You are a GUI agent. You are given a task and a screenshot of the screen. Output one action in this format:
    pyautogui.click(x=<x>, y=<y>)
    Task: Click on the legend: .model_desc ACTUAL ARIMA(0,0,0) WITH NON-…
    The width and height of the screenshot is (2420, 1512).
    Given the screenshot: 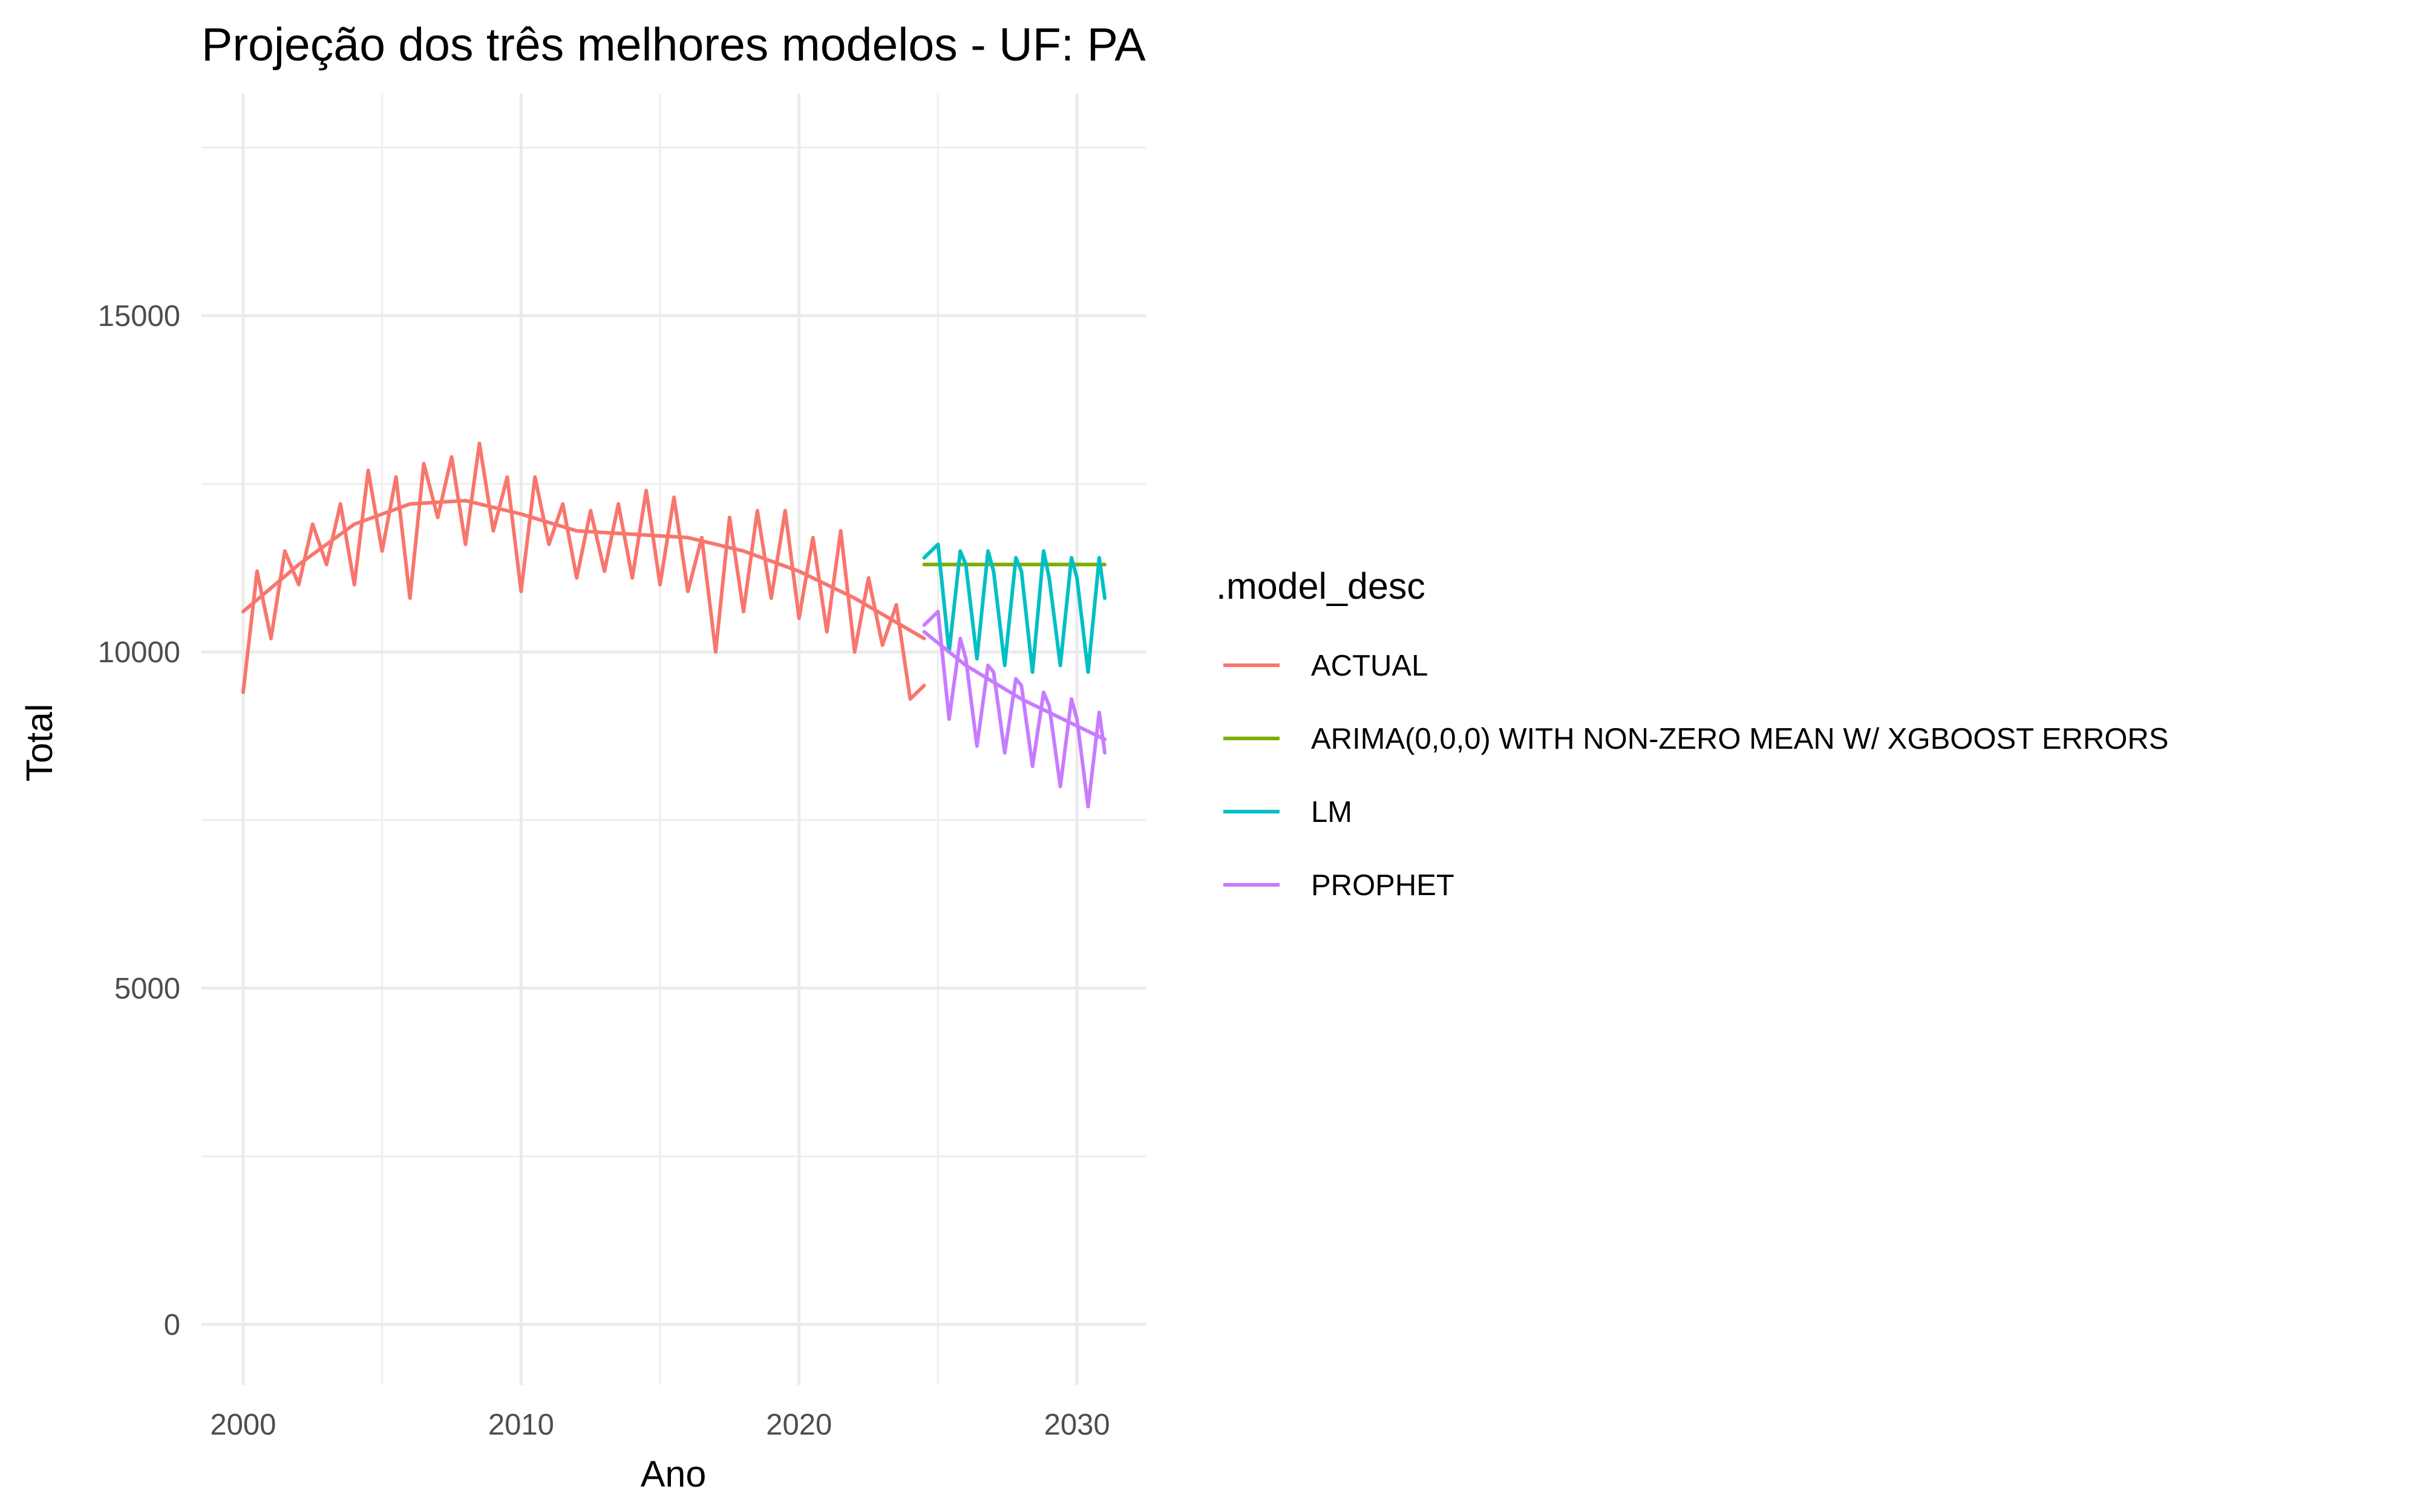 What is the action you would take?
    pyautogui.click(x=1692, y=733)
    